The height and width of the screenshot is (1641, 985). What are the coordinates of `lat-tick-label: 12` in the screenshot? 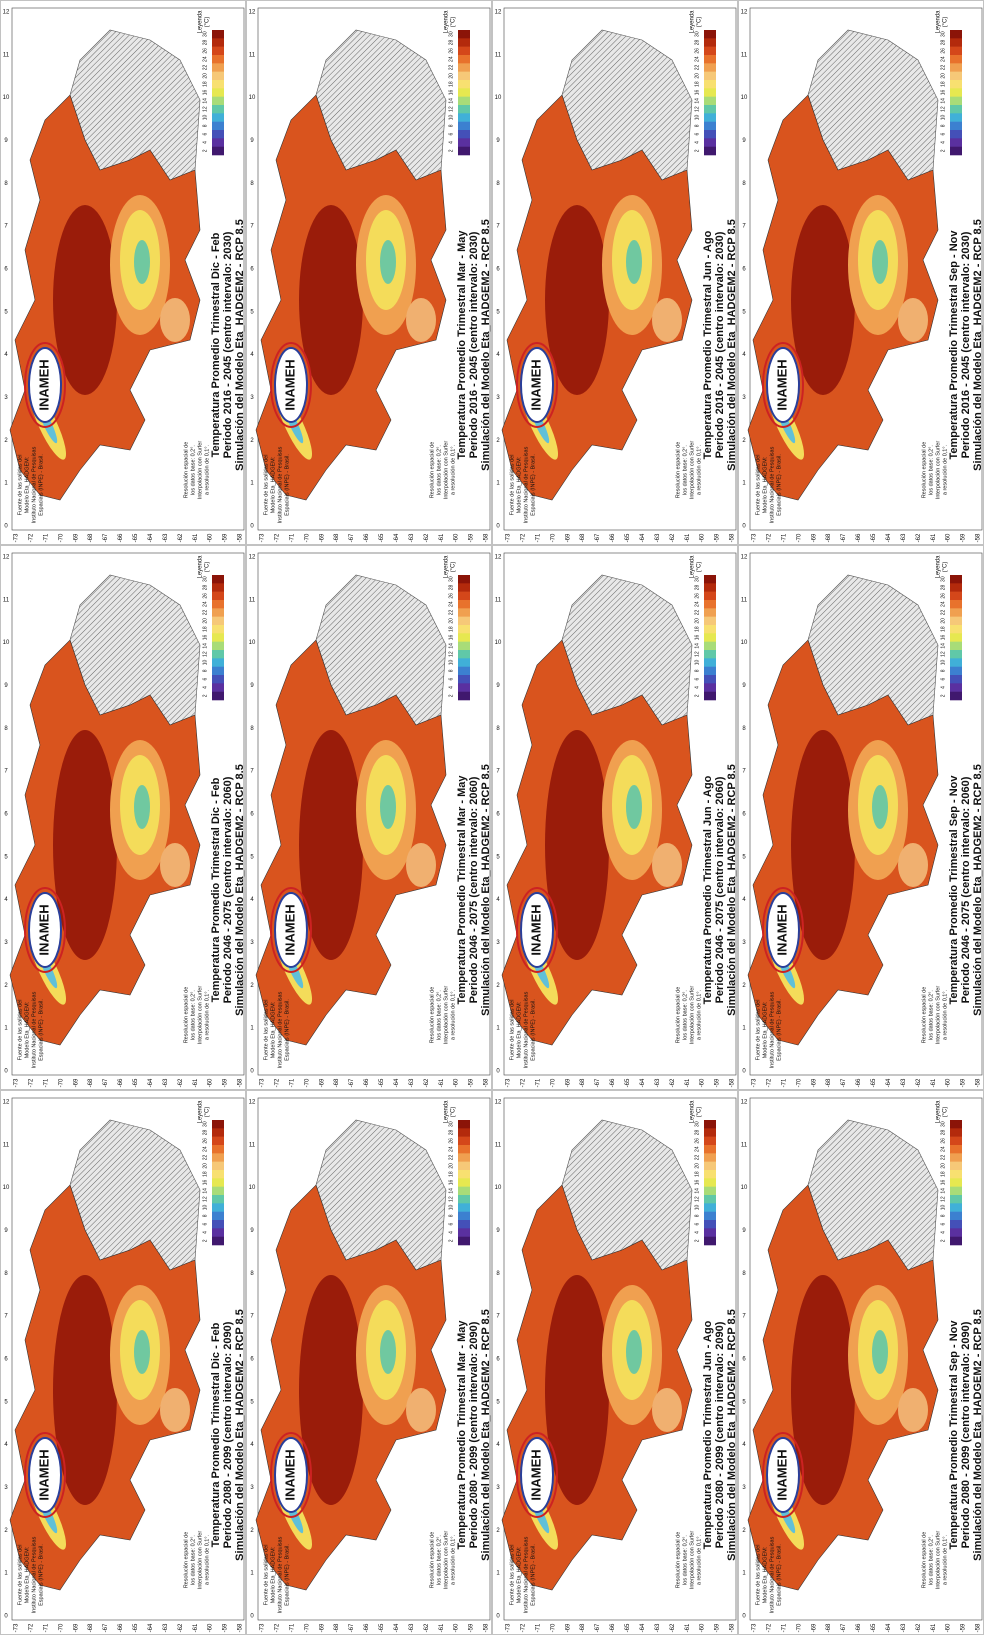 It's located at (744, 1103).